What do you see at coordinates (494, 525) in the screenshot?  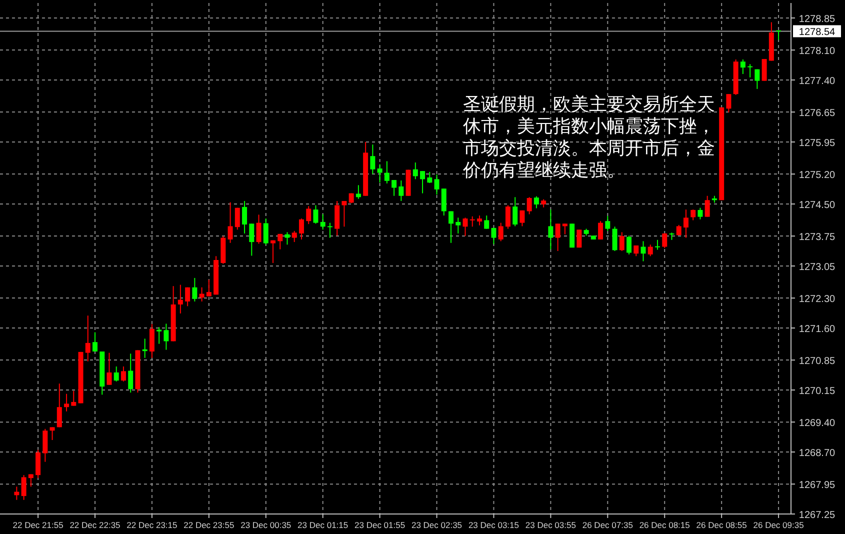 I see `x-tick-label: 23 Dec 03:15` at bounding box center [494, 525].